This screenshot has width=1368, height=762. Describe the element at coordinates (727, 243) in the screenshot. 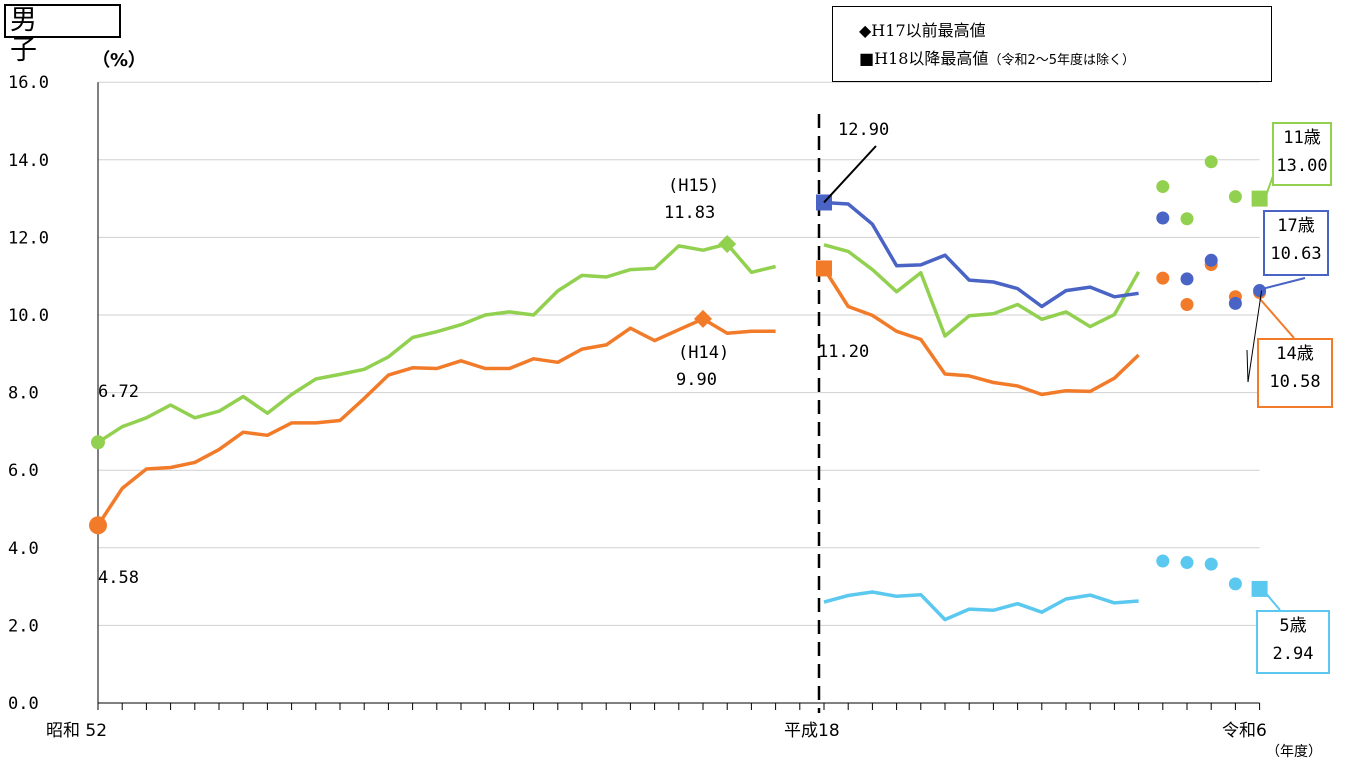

I see `record-diamond-11歳` at that location.